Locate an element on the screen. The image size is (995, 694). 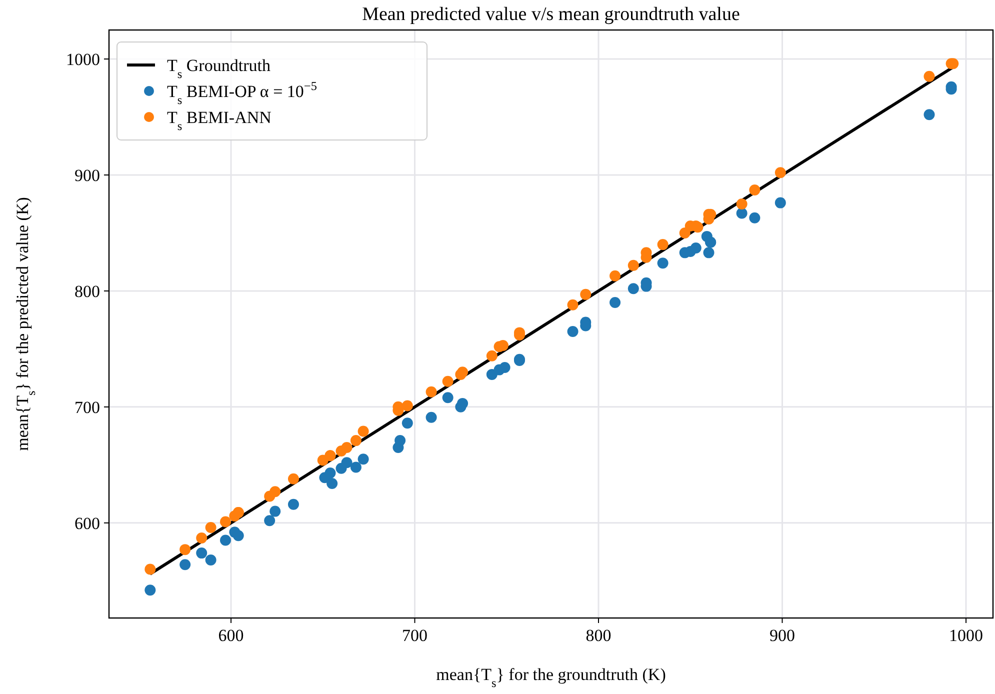
legend-label: T$_{s}$ BEMI-OP α = 10$^{−5}$ is located at coordinates (242, 93).